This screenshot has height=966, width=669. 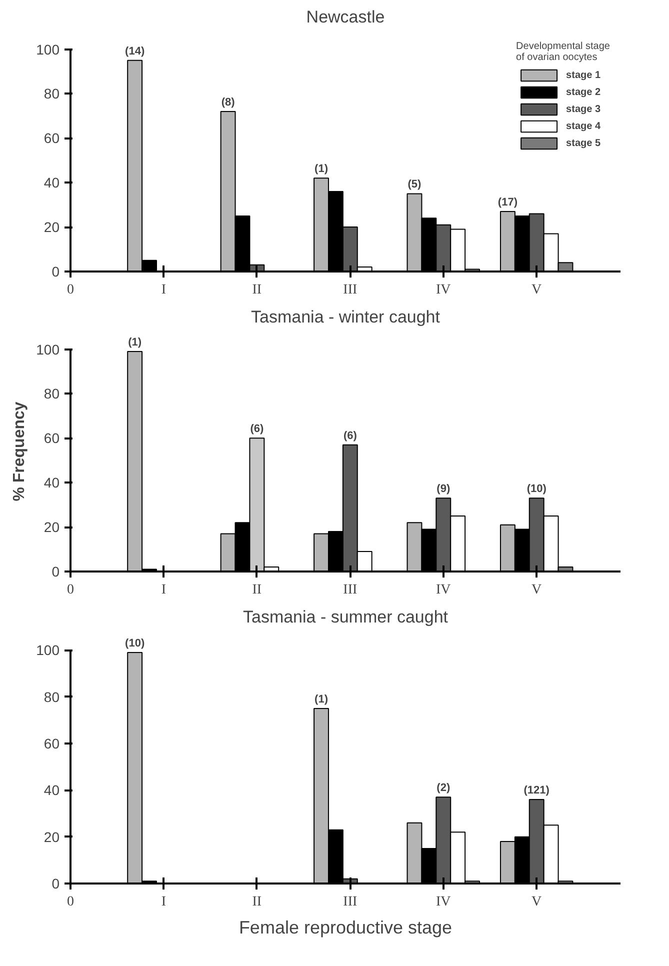 What do you see at coordinates (583, 75) in the screenshot?
I see `legend-label: stage 1` at bounding box center [583, 75].